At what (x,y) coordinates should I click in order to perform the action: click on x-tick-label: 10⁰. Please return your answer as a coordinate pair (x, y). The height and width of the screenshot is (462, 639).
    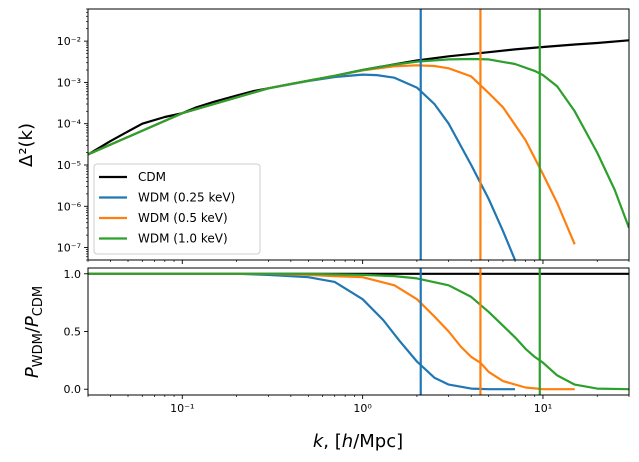
    Looking at the image, I should click on (362, 408).